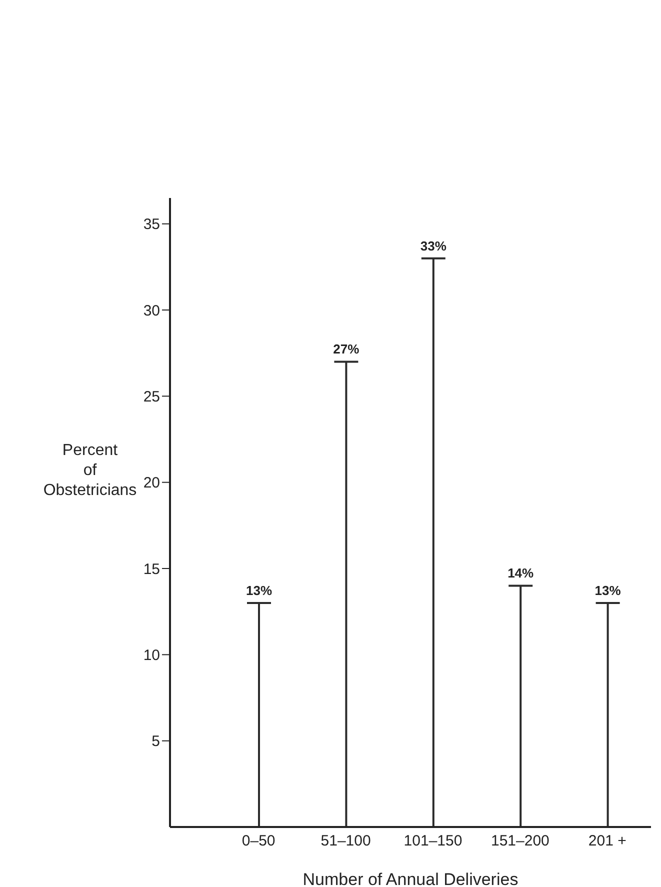 This screenshot has width=661, height=887. What do you see at coordinates (345, 841) in the screenshot?
I see `x-tick-label: 51–100` at bounding box center [345, 841].